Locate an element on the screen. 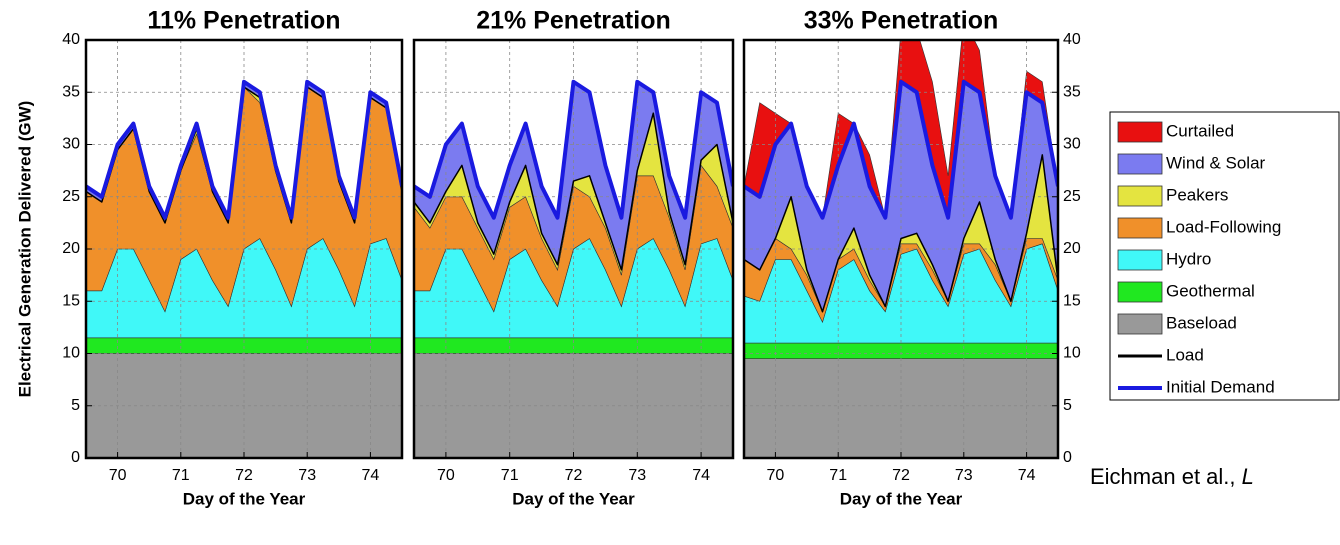 Image resolution: width=1340 pixels, height=545 pixels. legend-label: Initial Demand is located at coordinates (1220, 386).